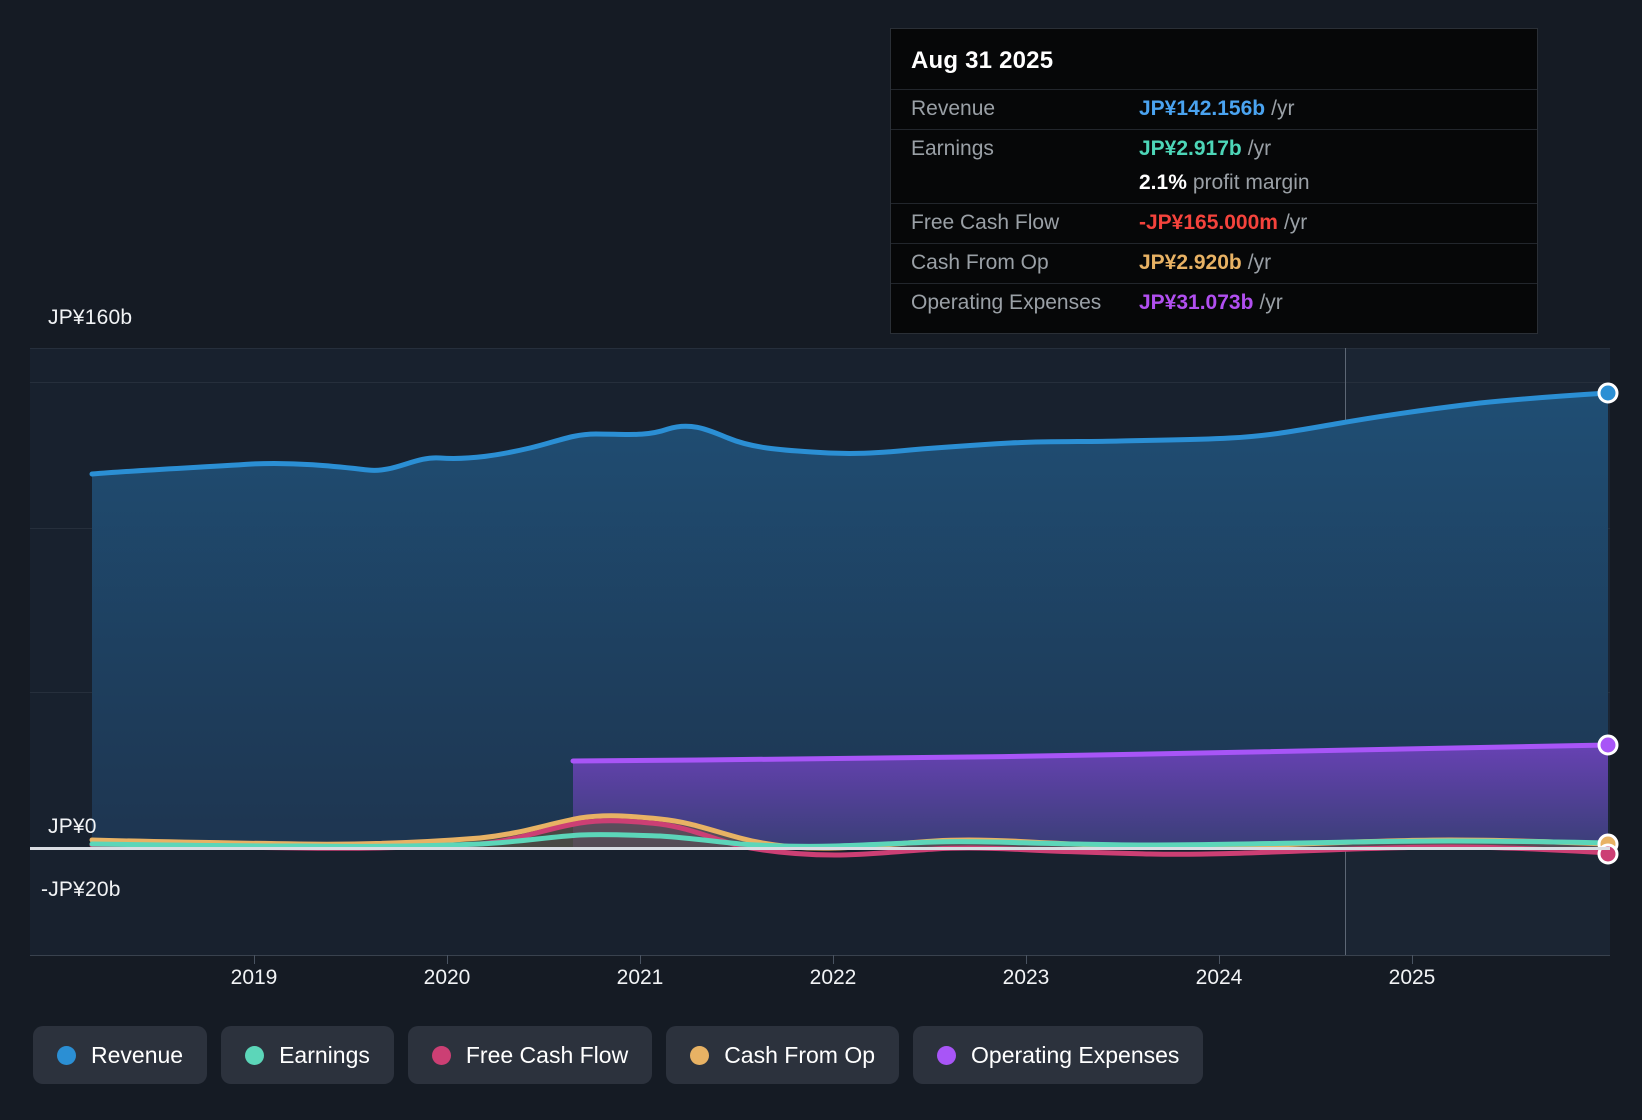  Describe the element at coordinates (833, 977) in the screenshot. I see `x-axis-label-2022: 2022` at that location.